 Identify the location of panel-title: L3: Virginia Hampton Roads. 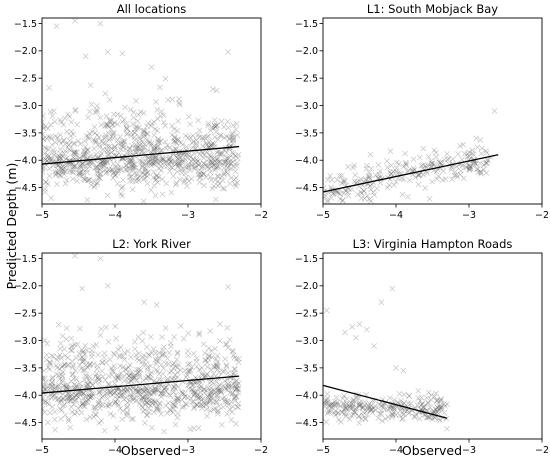
(433, 244).